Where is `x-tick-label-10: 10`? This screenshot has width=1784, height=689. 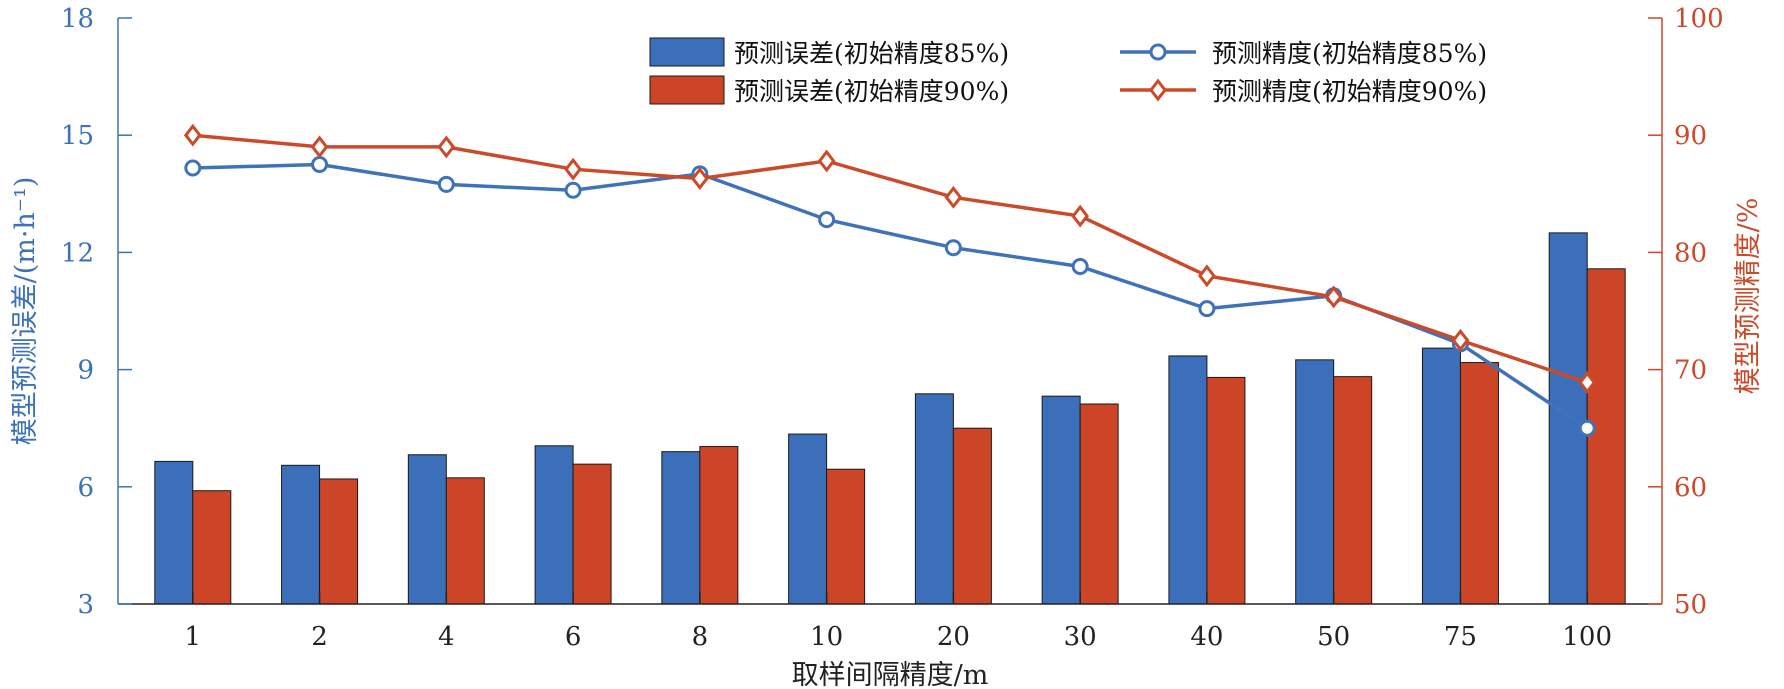
x-tick-label-10: 10 is located at coordinates (826, 637).